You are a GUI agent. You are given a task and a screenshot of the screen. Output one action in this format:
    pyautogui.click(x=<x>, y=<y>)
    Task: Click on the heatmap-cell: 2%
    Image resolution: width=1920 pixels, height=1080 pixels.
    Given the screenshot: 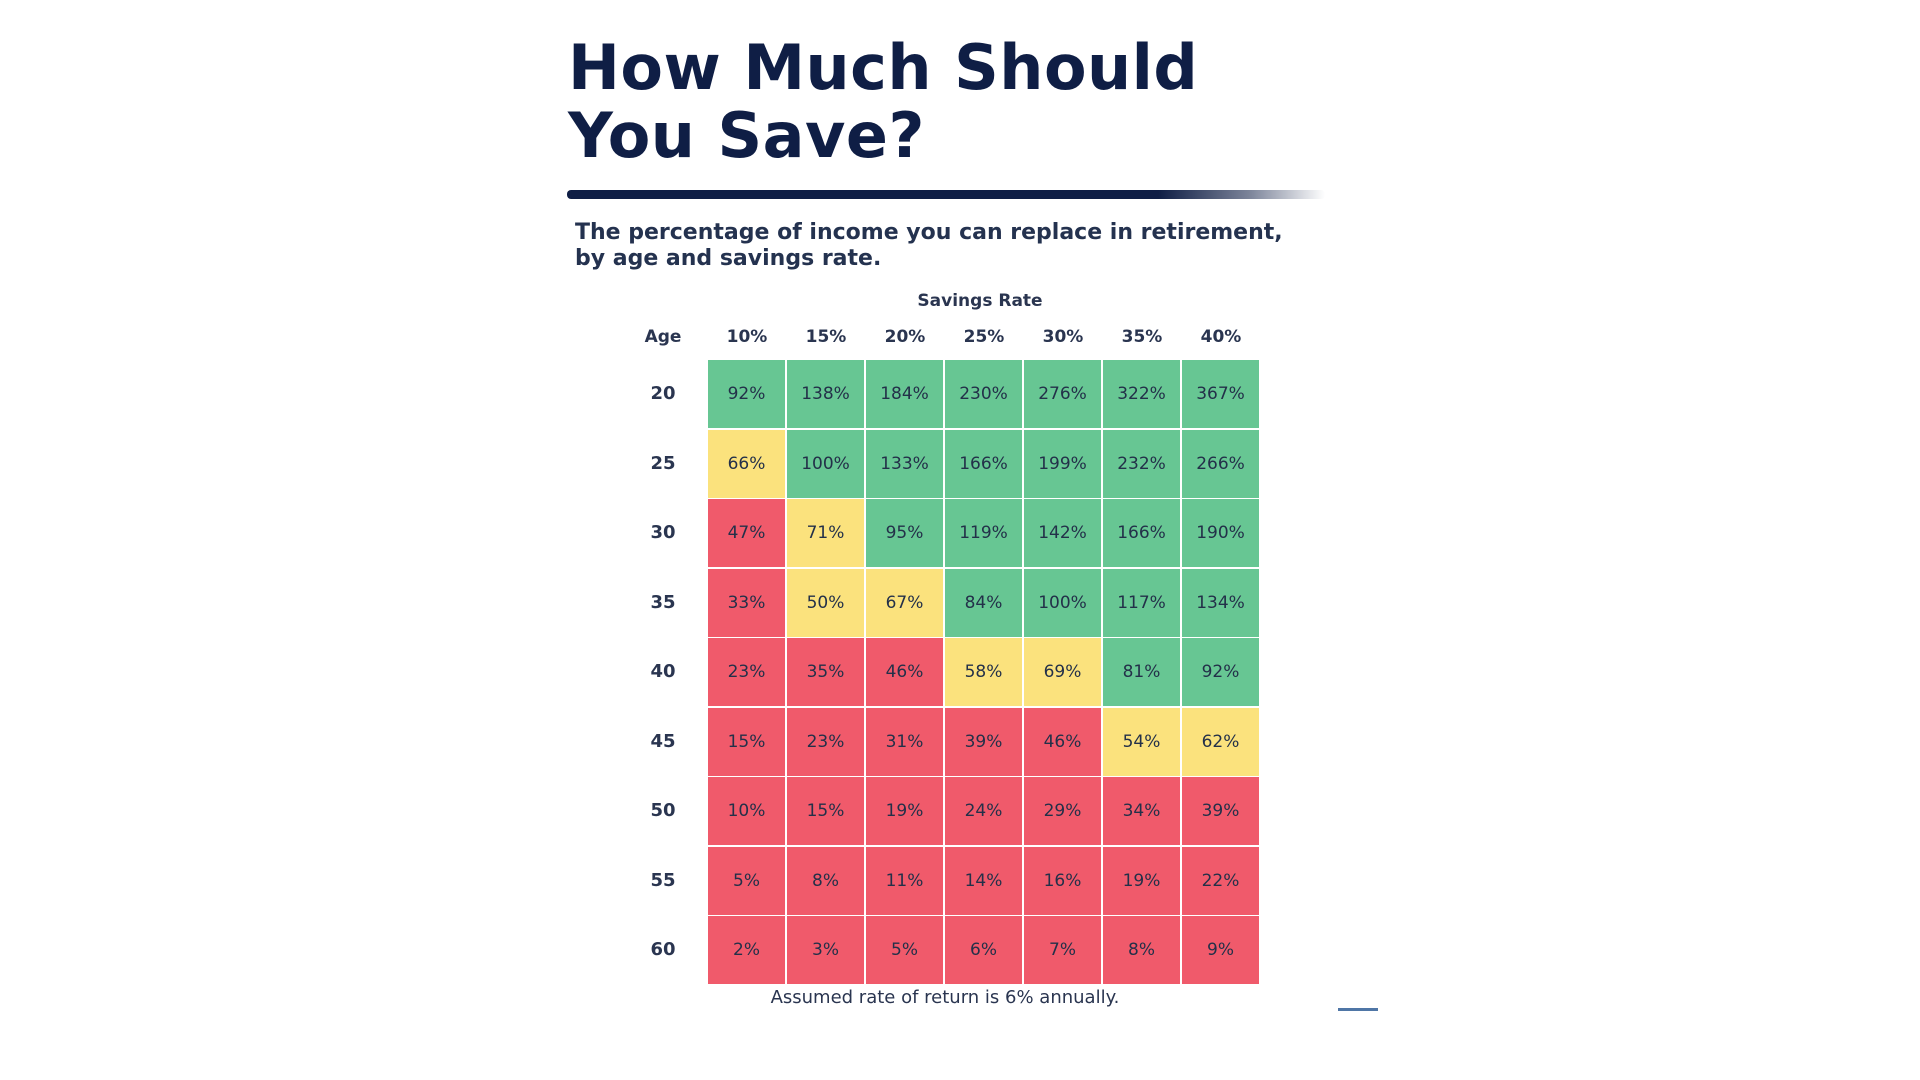 What is the action you would take?
    pyautogui.click(x=746, y=950)
    